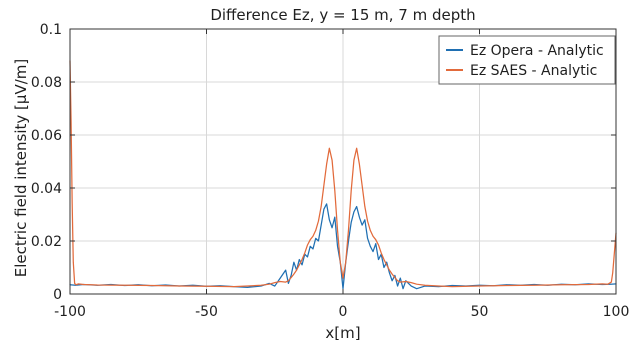 The height and width of the screenshot is (348, 630). I want to click on y-tick-label: 0.08, so click(46, 83).